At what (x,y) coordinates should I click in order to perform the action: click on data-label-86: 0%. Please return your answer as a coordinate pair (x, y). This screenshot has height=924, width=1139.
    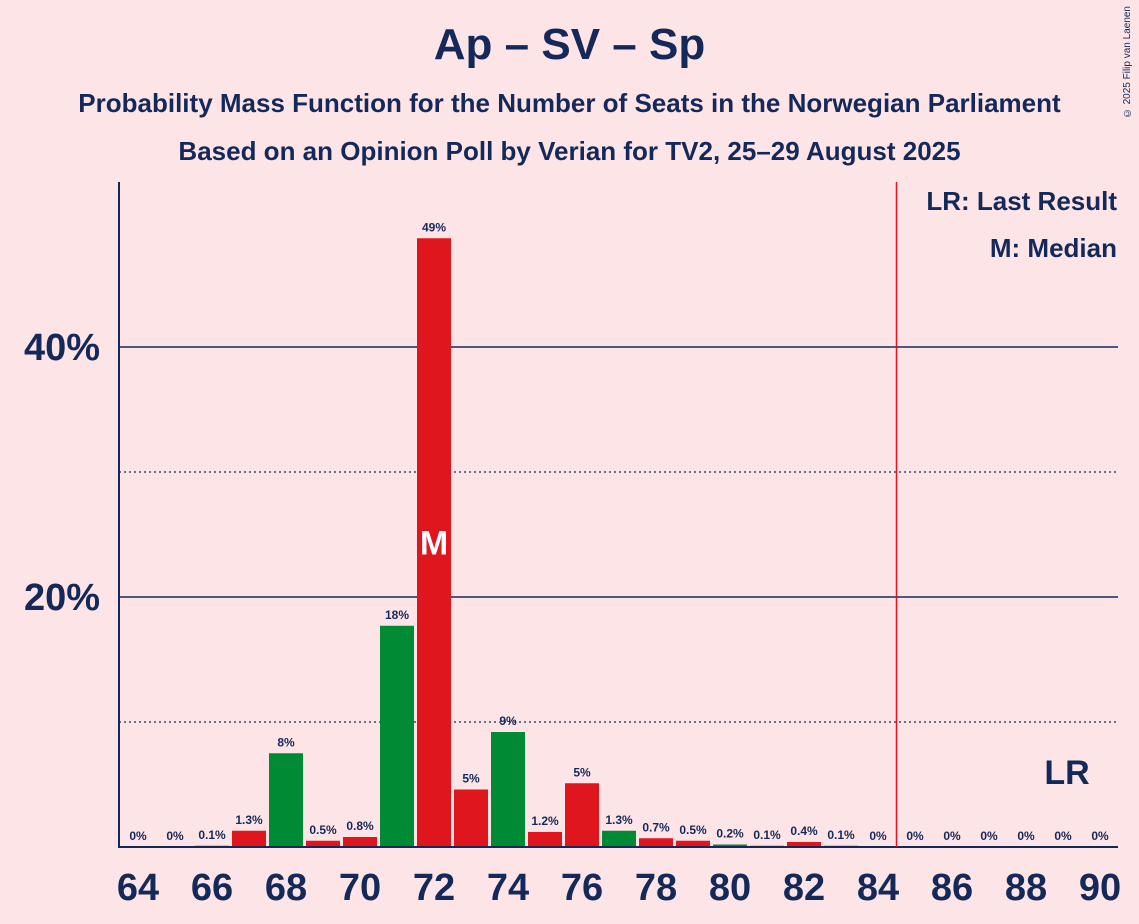
    Looking at the image, I should click on (952, 836).